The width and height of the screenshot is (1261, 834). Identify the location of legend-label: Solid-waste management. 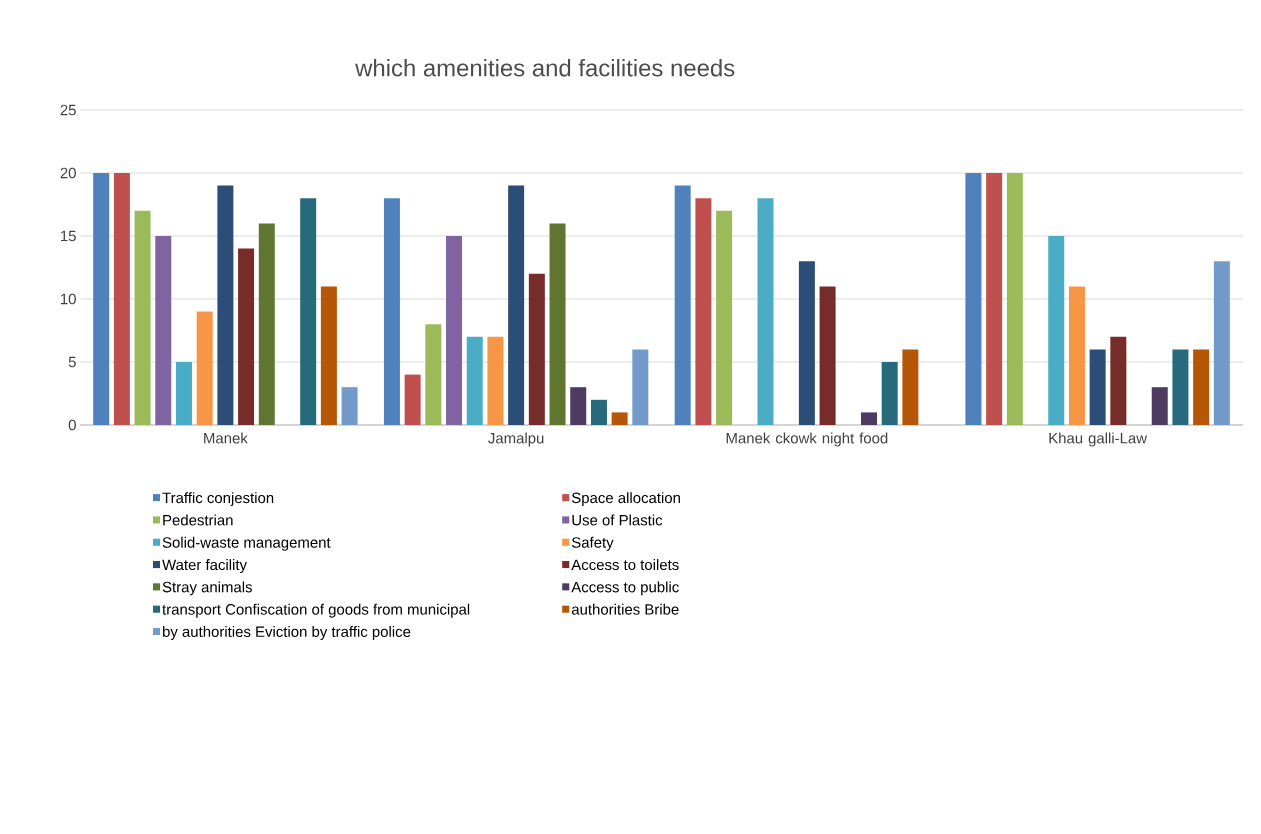
(246, 543).